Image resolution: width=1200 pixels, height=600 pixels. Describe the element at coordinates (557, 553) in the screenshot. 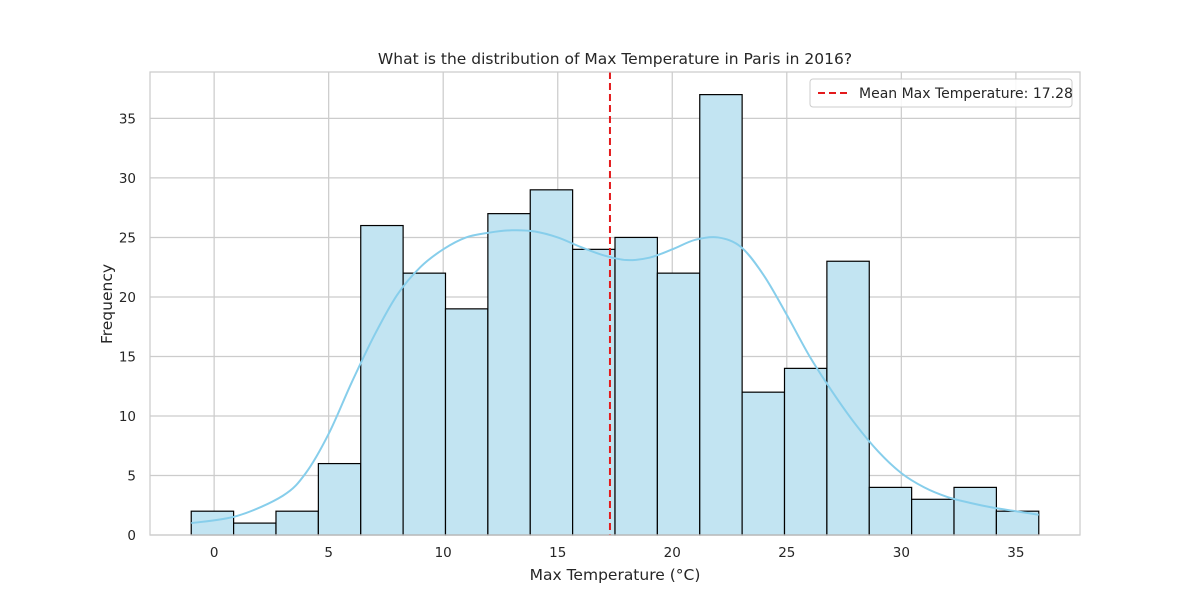

I see `x-tick-label: 15` at that location.